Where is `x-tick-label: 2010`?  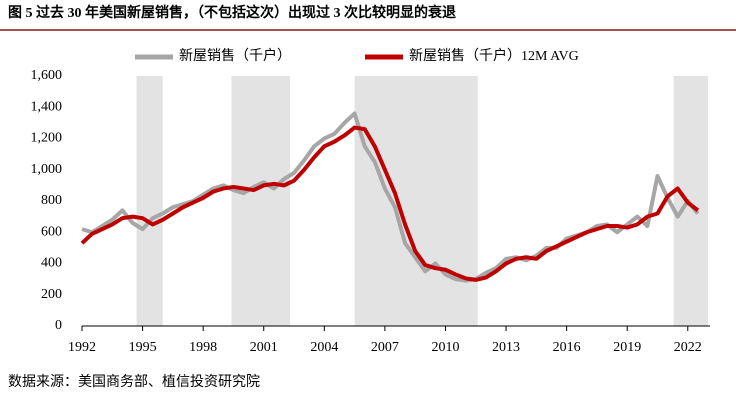
x-tick-label: 2010 is located at coordinates (445, 347).